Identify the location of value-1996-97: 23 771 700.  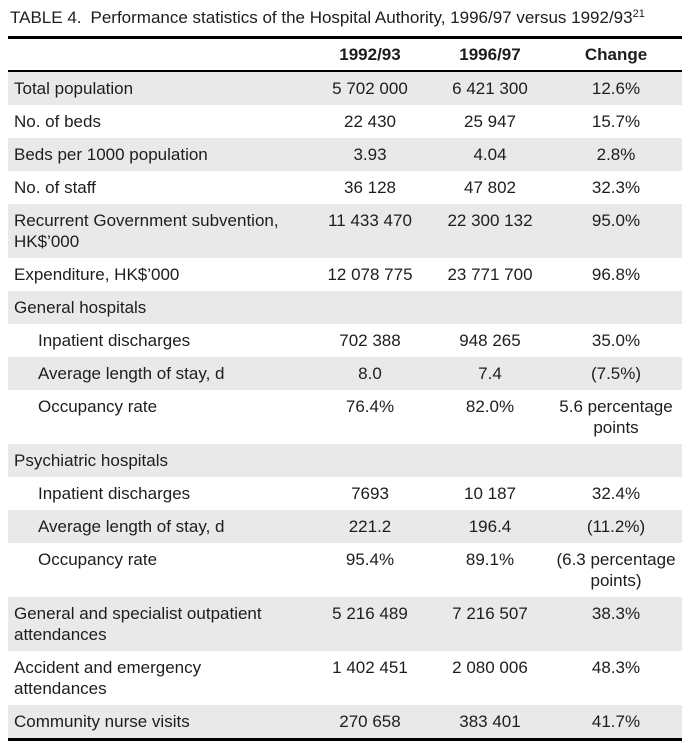
(490, 274).